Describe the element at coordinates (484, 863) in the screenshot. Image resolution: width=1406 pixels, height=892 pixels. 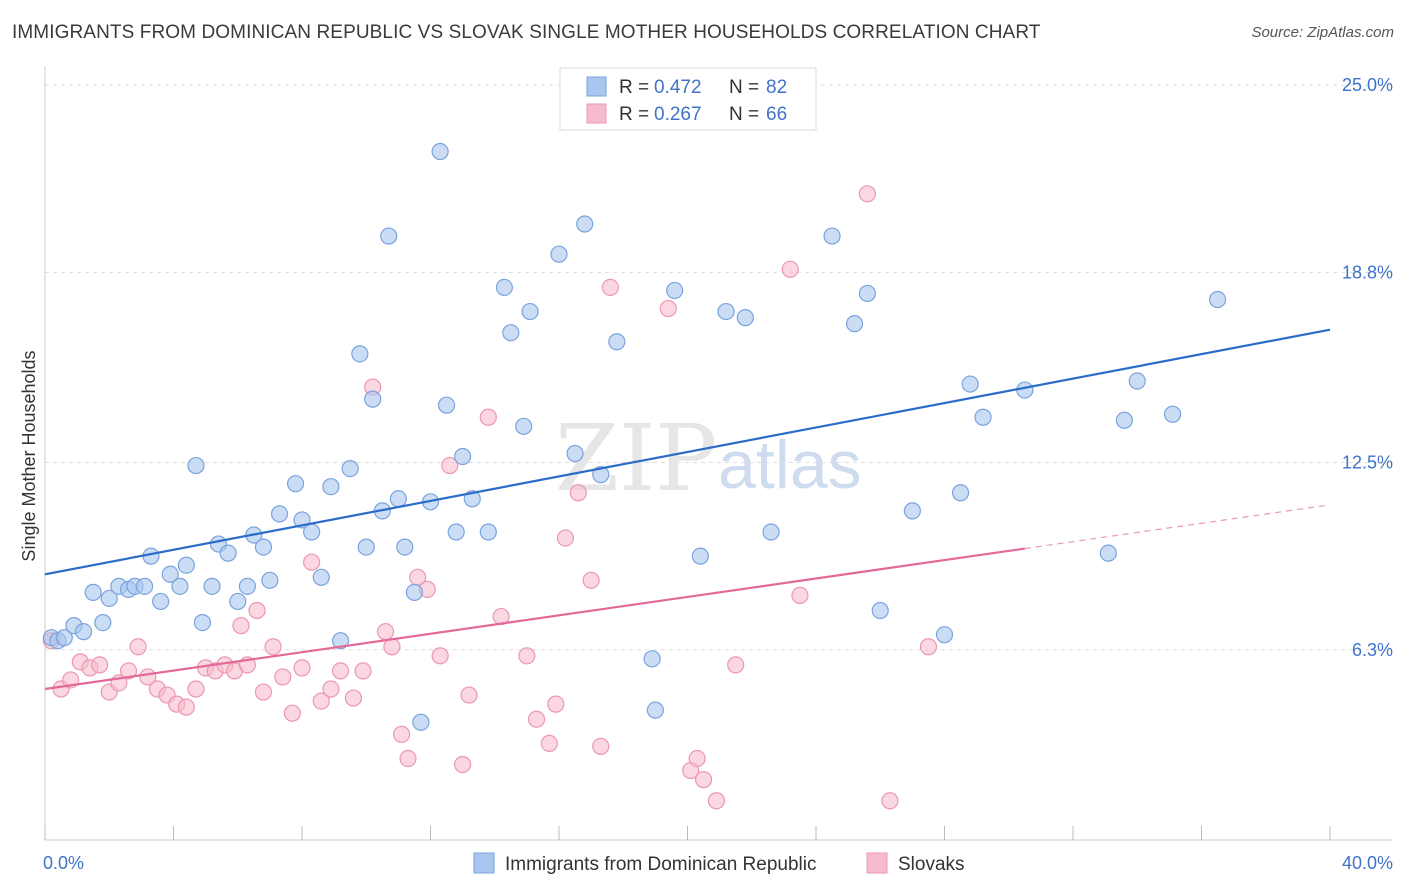
I see `series-legend-swatch-blue` at that location.